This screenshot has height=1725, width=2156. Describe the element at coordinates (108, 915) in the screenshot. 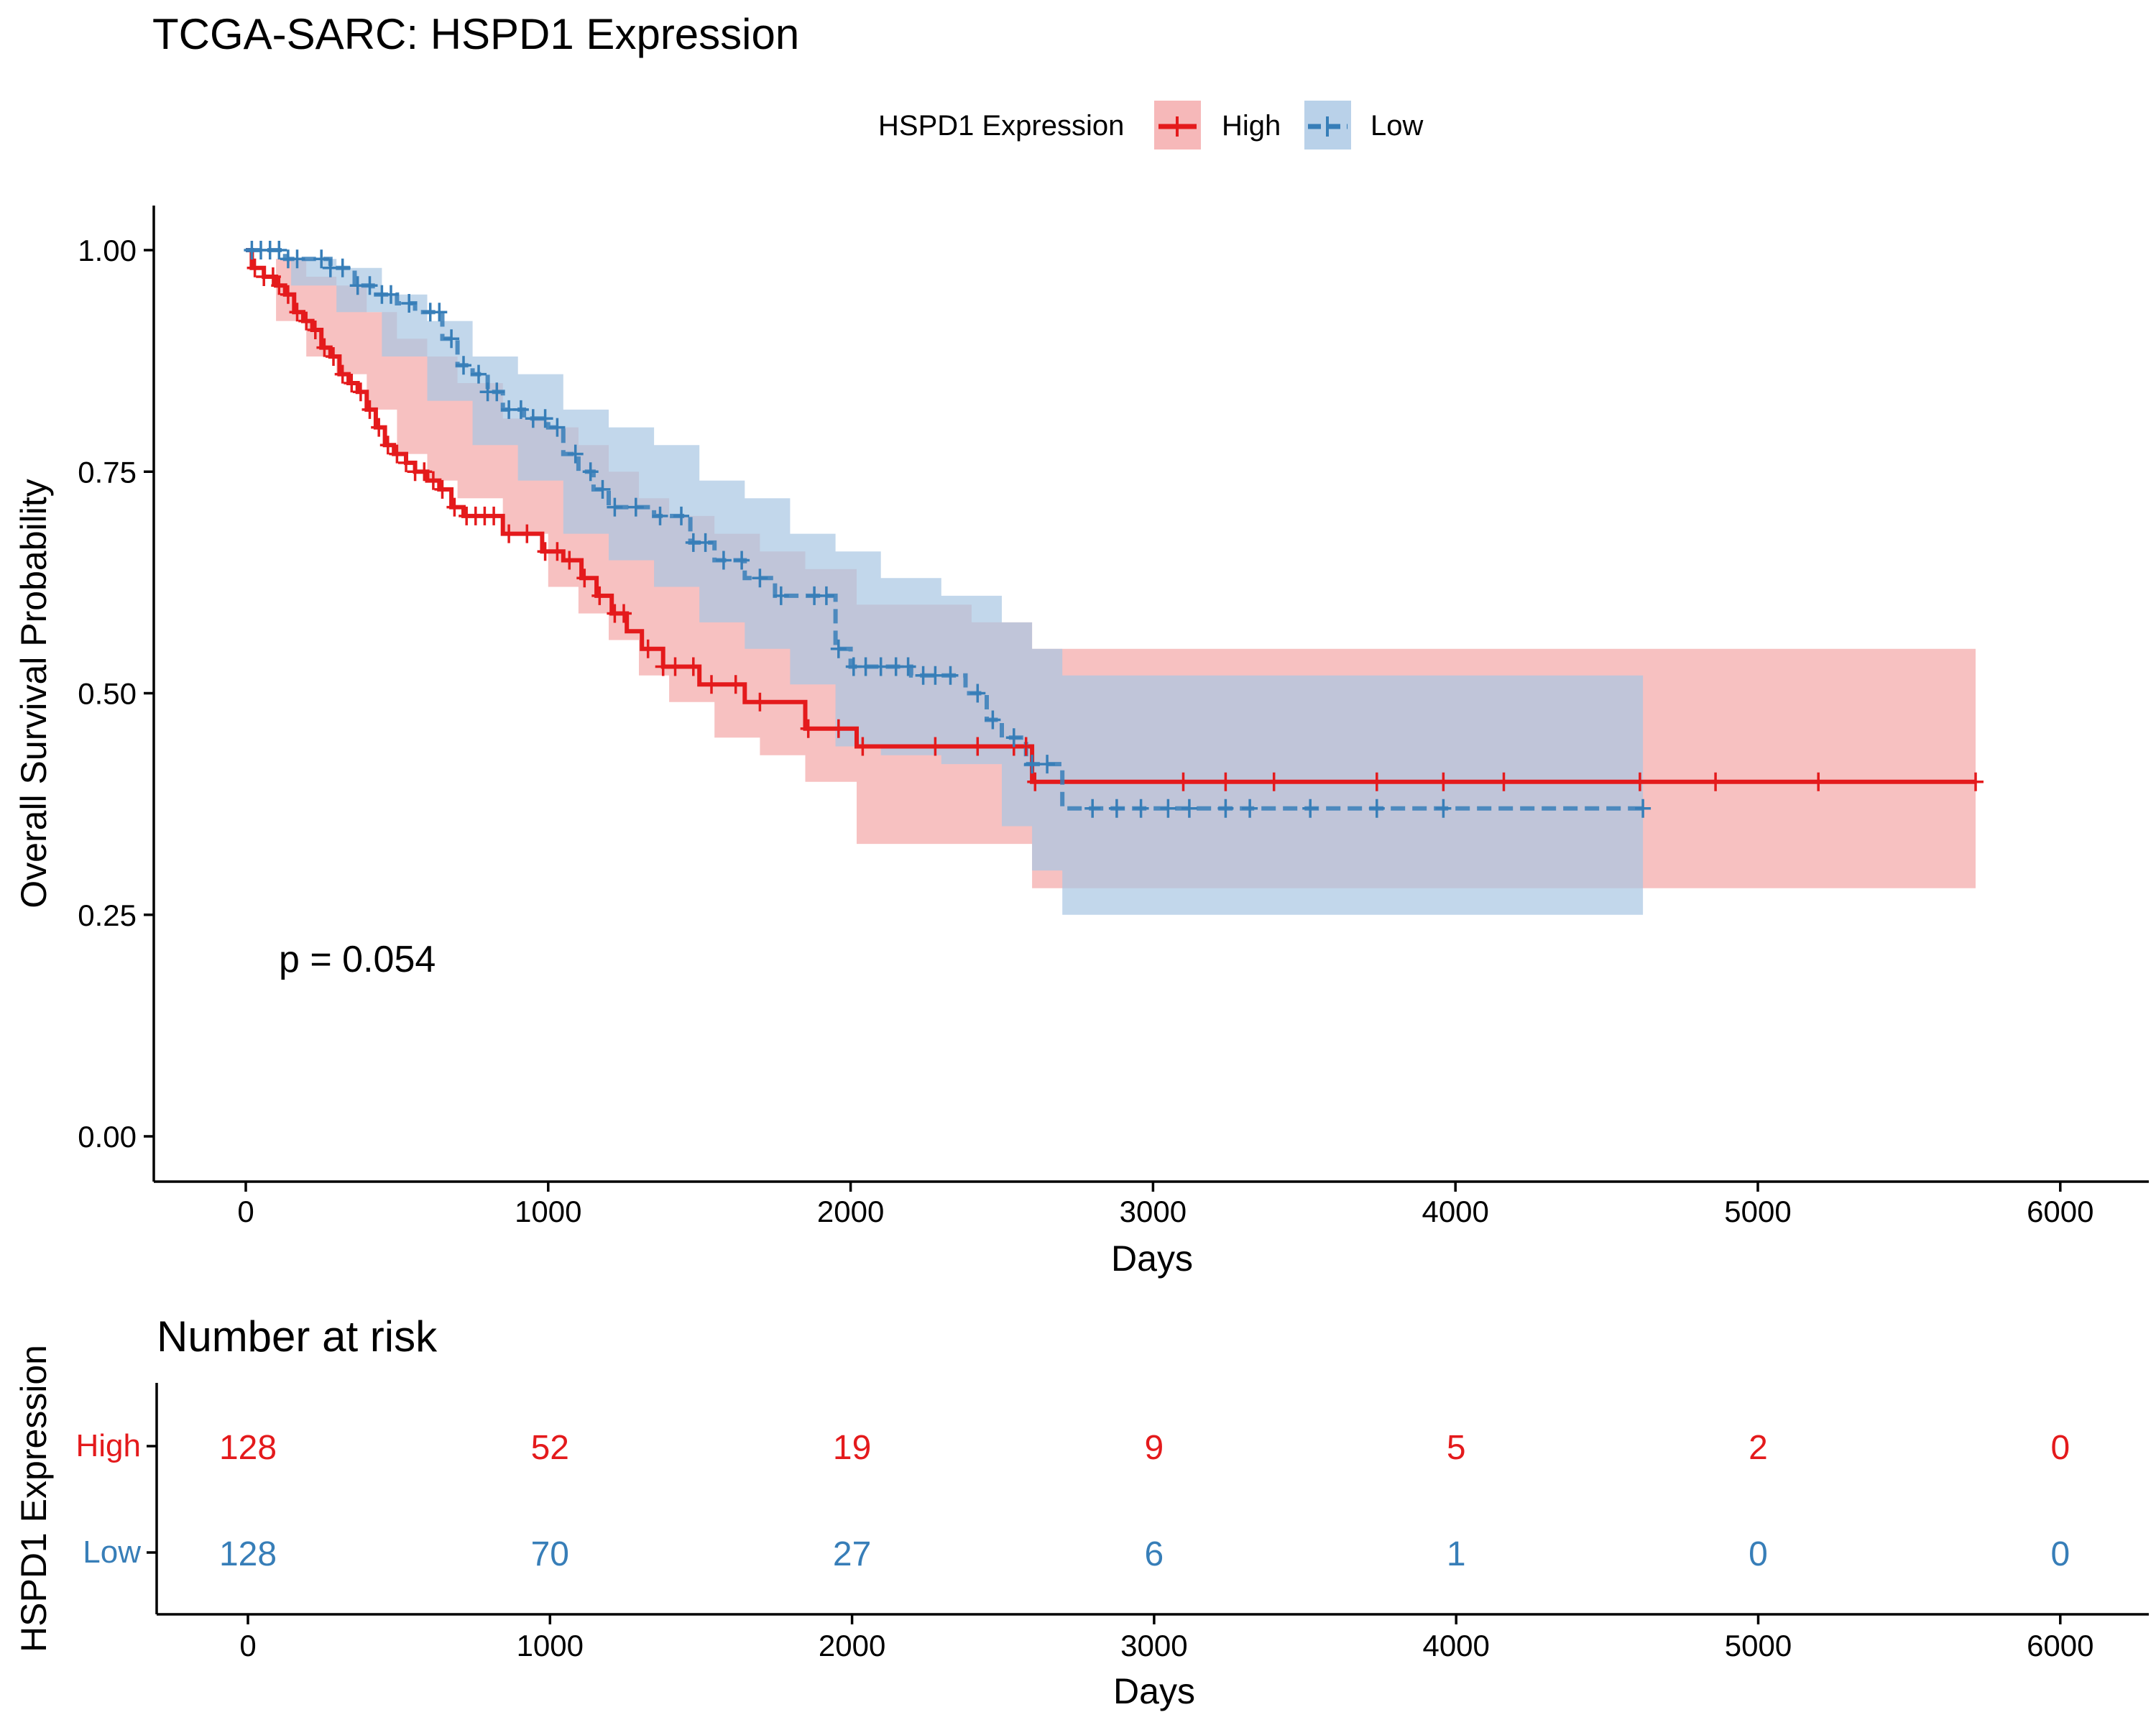

I see `y-tick-label: 0.25` at that location.